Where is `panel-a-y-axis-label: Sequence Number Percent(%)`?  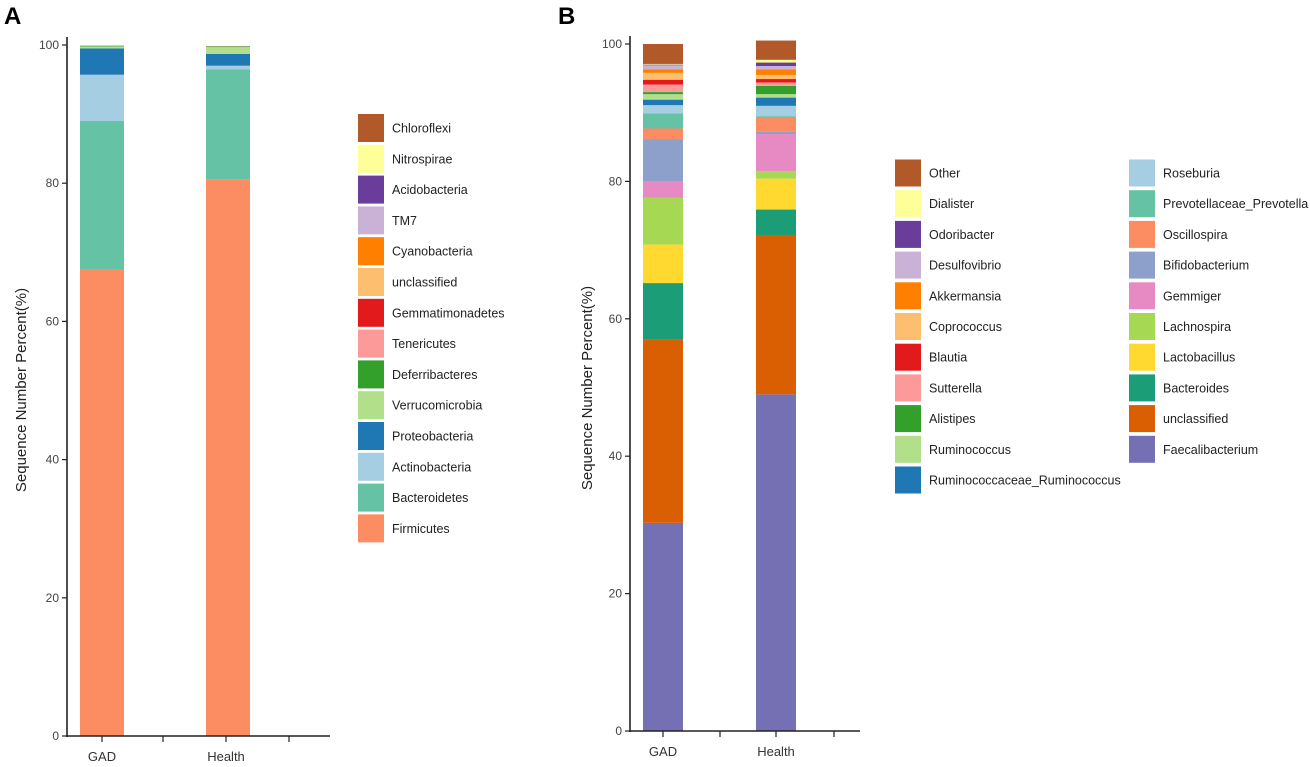 panel-a-y-axis-label: Sequence Number Percent(%) is located at coordinates (21, 390).